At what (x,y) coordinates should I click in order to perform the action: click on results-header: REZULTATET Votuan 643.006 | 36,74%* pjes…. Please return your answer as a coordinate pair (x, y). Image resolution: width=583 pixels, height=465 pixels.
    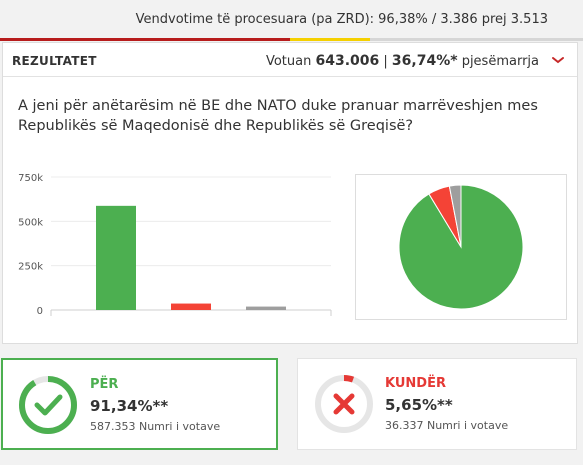
    Looking at the image, I should click on (290, 60).